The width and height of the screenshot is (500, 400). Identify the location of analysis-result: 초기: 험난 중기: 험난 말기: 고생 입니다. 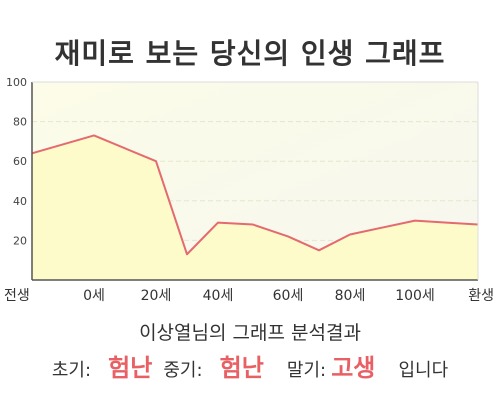
(250, 365).